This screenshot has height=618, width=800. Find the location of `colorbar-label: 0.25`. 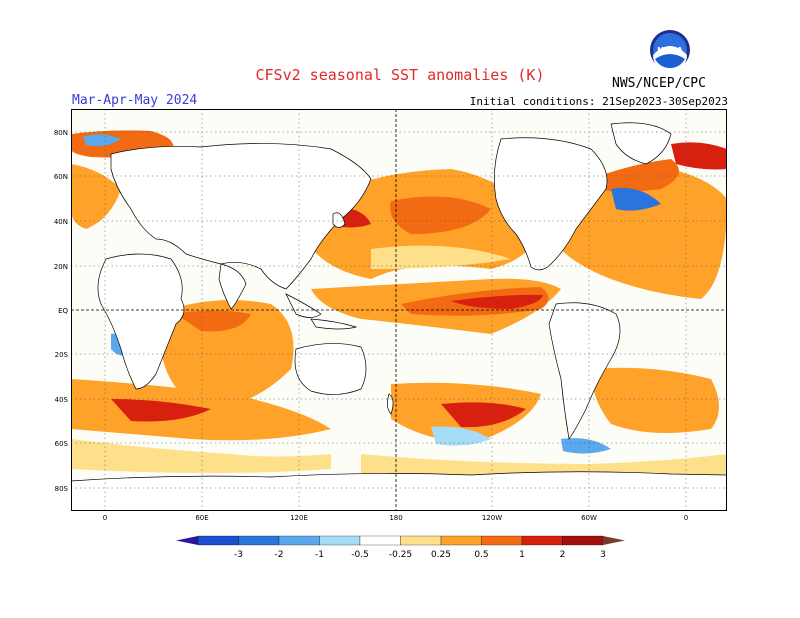

colorbar-label: 0.25 is located at coordinates (441, 555).